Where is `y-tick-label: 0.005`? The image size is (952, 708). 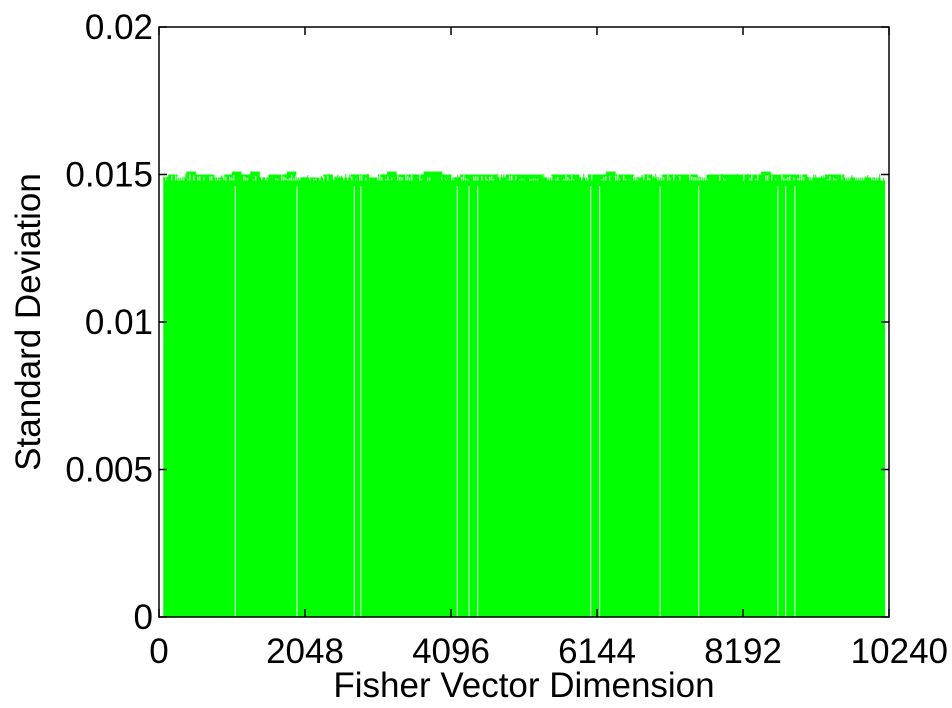 y-tick-label: 0.005 is located at coordinates (109, 470).